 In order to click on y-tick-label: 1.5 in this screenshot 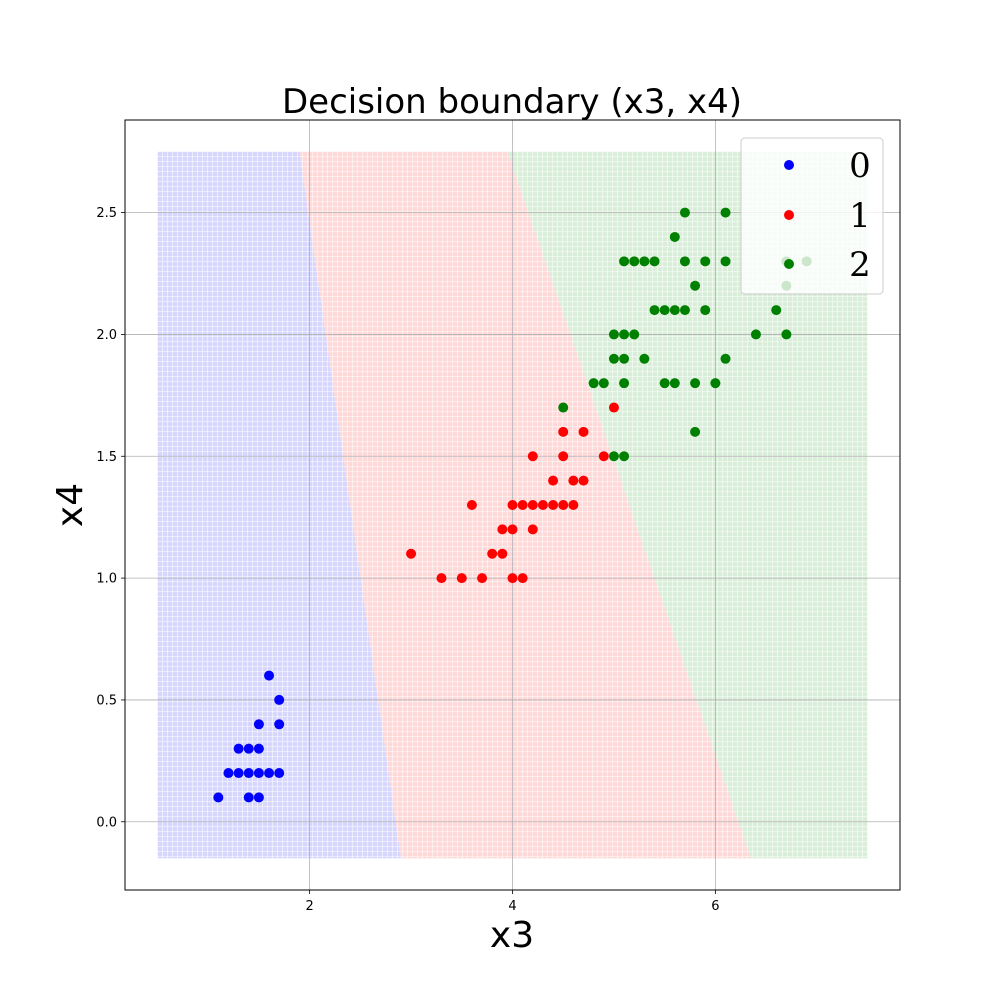, I will do `click(106, 457)`.